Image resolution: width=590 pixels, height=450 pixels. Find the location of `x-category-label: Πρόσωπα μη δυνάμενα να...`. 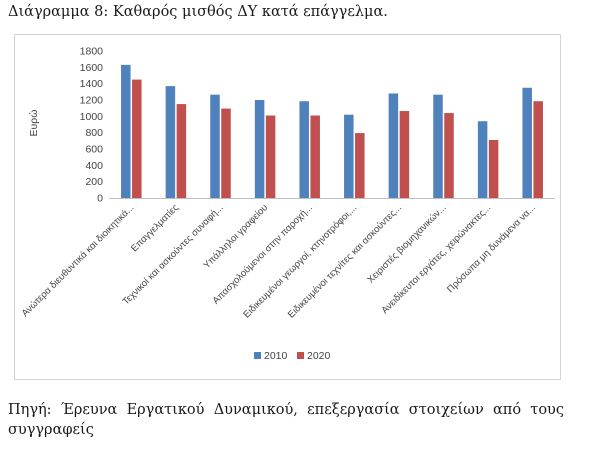

x-category-label: Πρόσωπα μη δυνάμενα να... is located at coordinates (491, 248).